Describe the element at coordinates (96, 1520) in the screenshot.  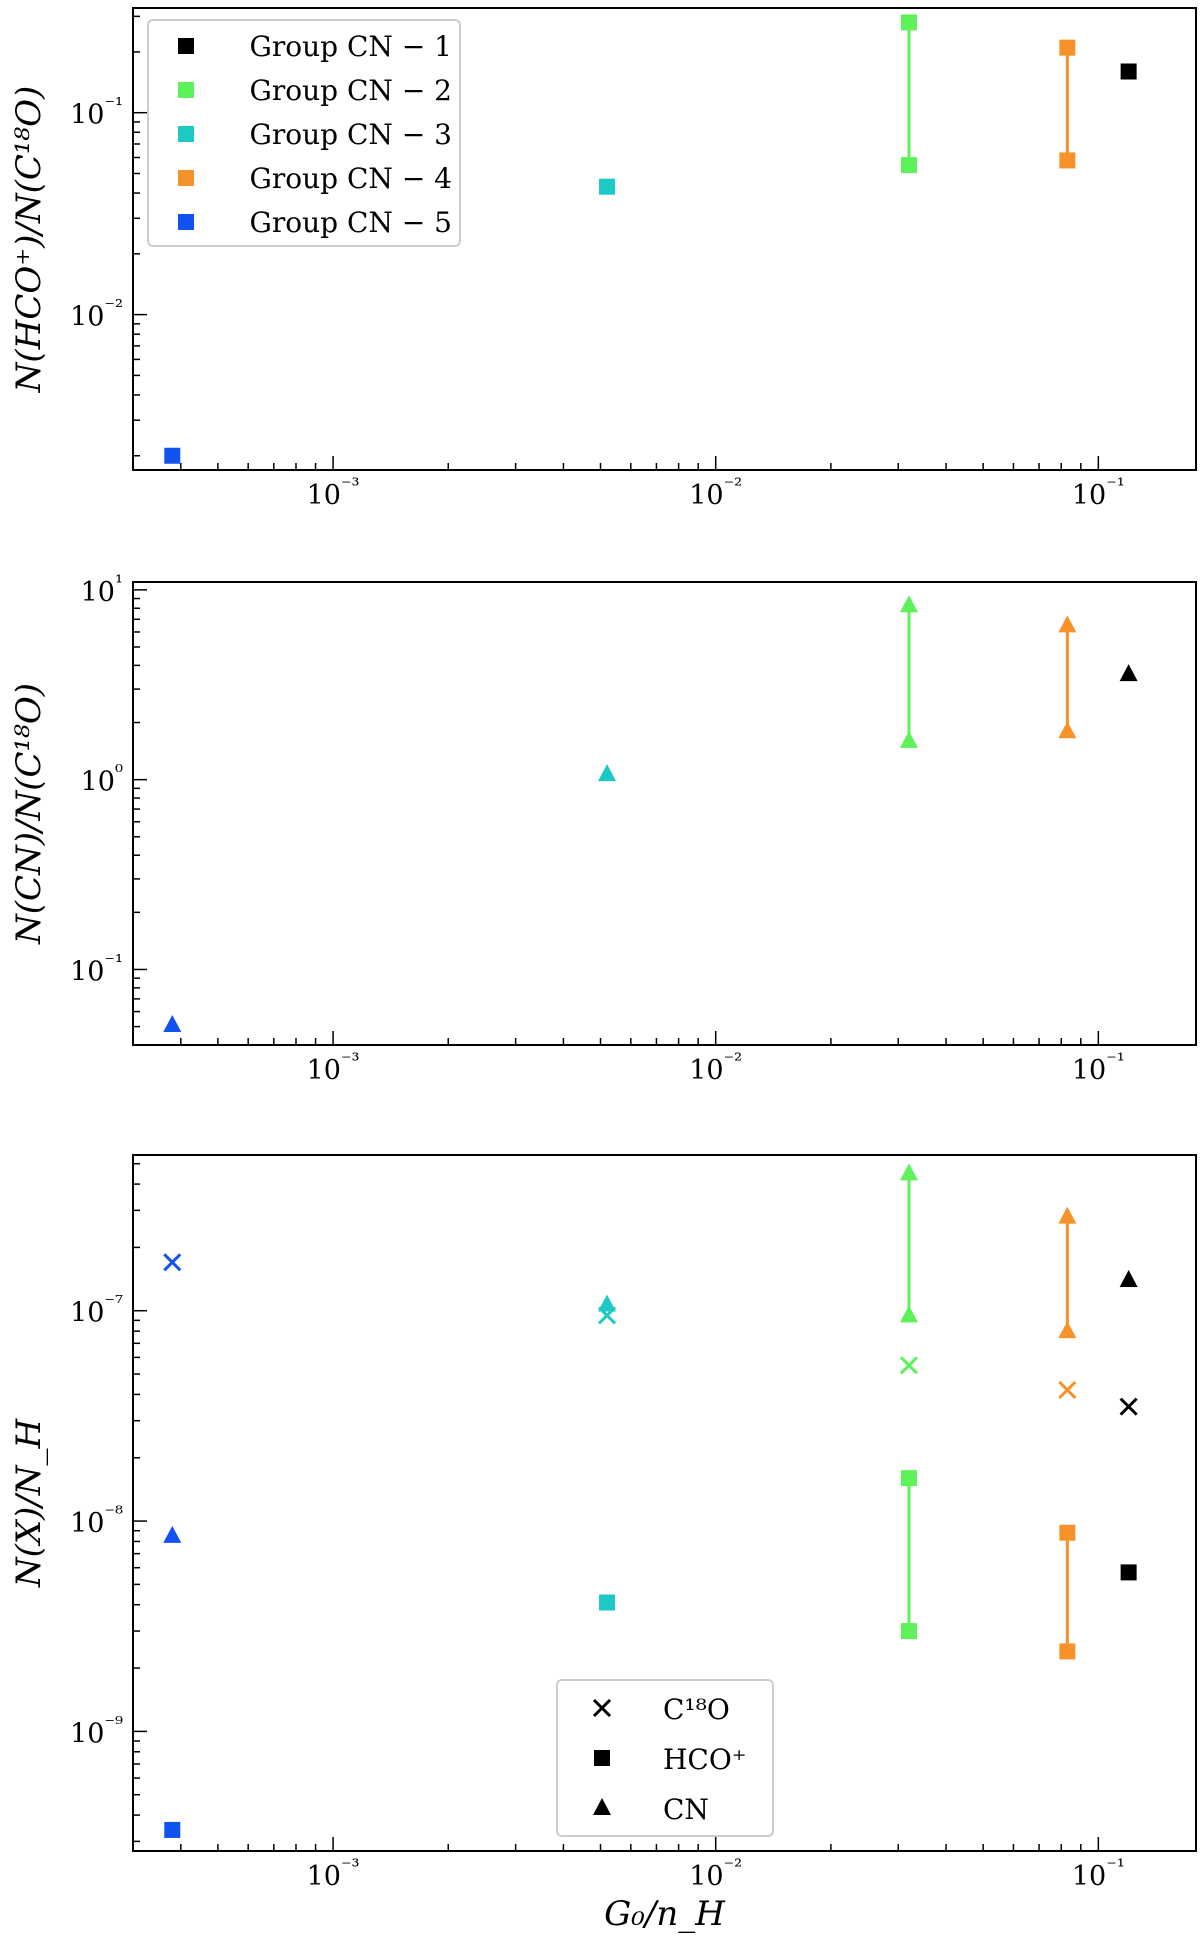
I see `y-tick-label: 10⁻⁸` at that location.